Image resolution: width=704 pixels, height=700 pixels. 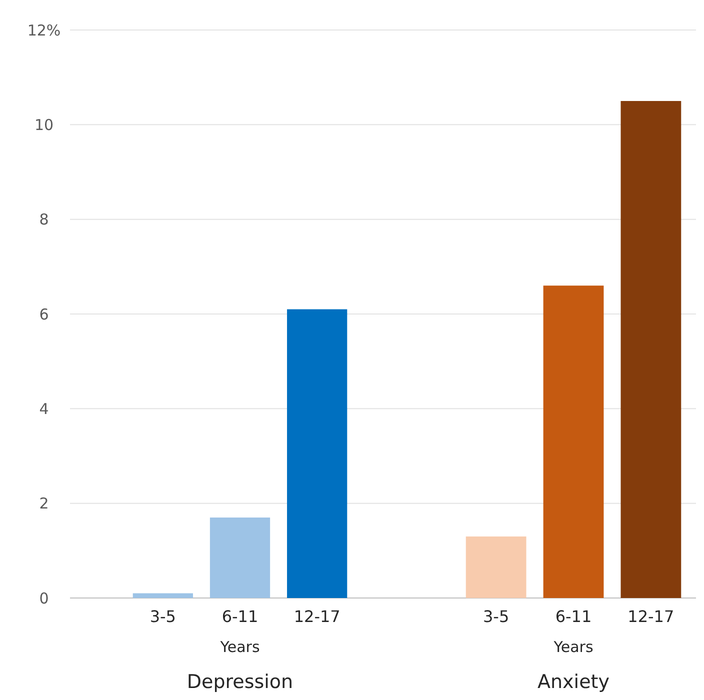 I want to click on text: Anxiety, so click(x=574, y=682).